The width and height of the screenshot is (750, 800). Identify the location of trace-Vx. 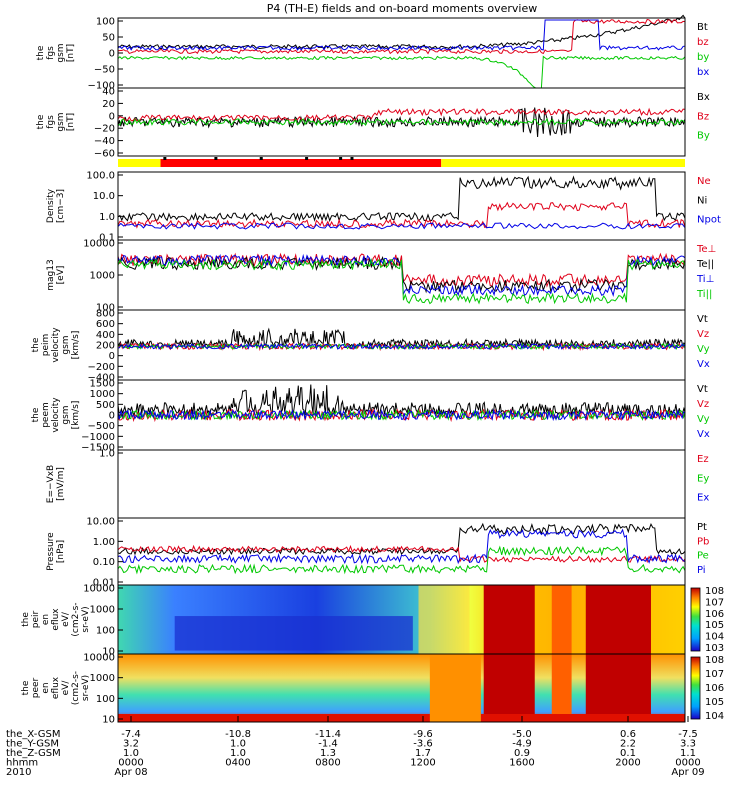
(401, 346).